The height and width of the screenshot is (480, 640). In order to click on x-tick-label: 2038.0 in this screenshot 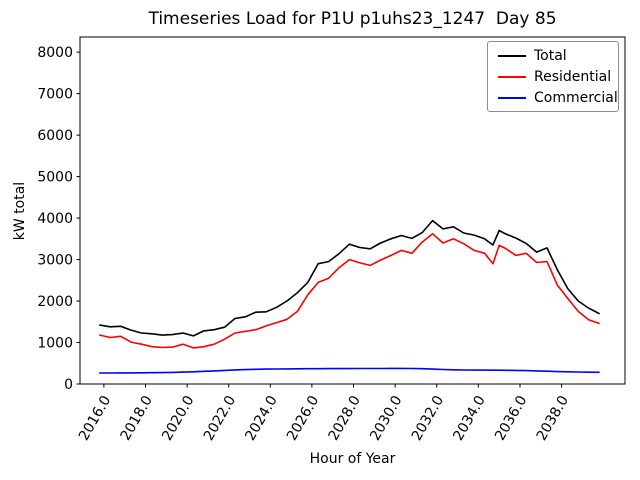, I will do `click(553, 418)`.